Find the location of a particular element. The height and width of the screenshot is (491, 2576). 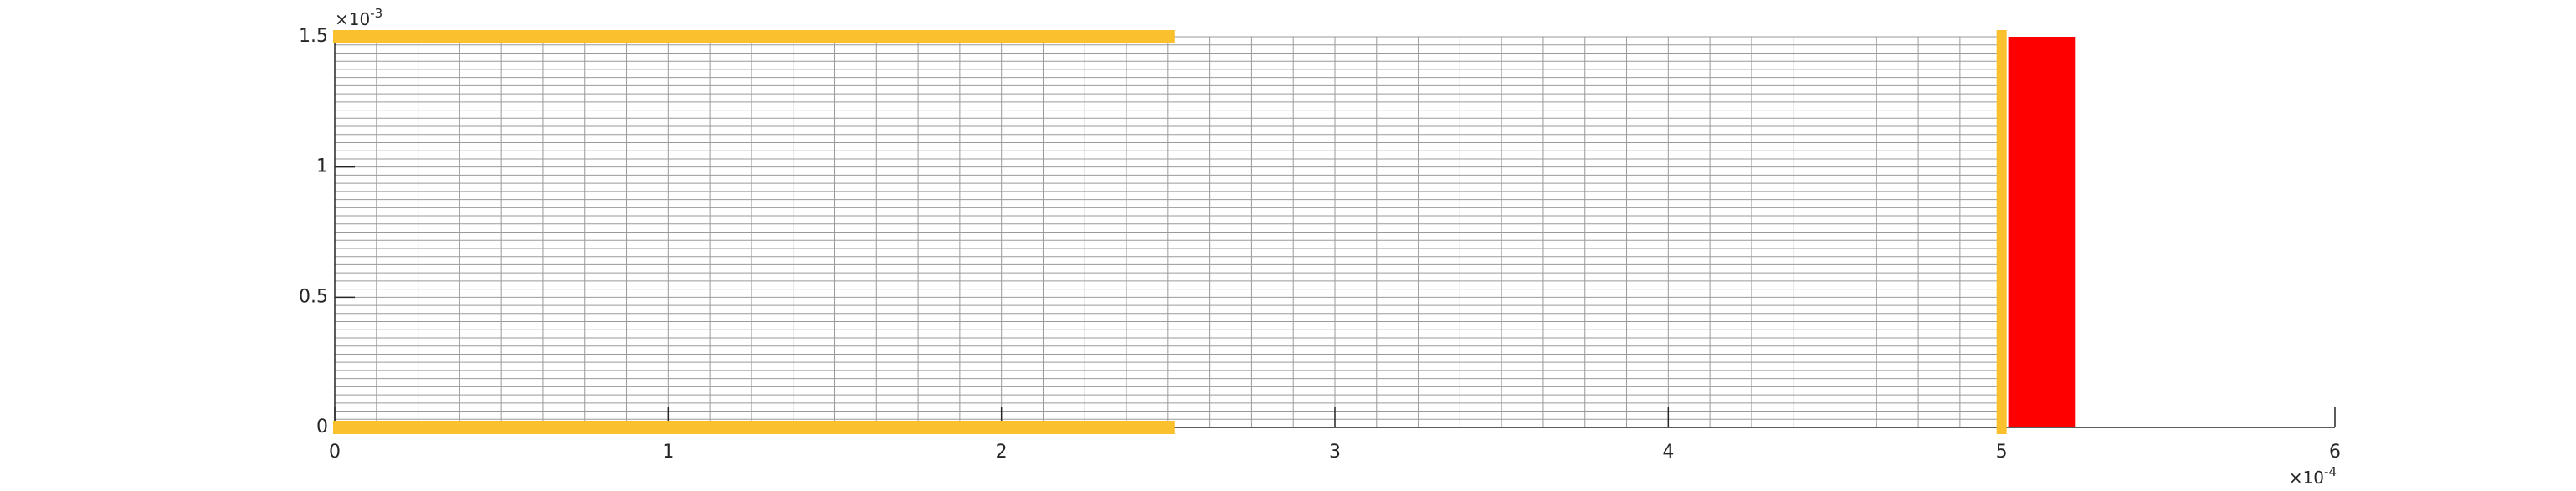

x-tick-label: 3 is located at coordinates (1335, 452).